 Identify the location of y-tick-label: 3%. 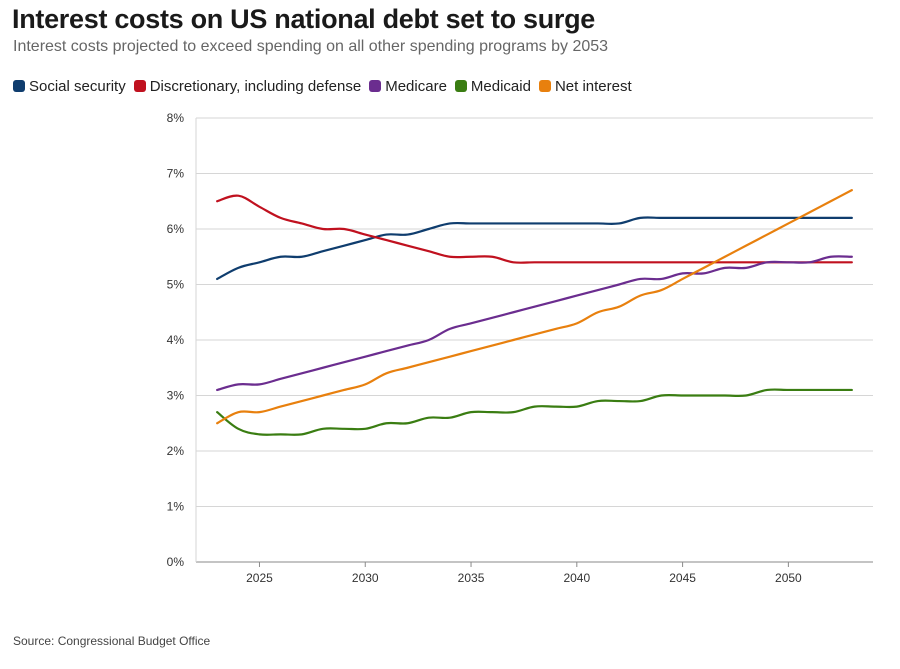
(176, 396).